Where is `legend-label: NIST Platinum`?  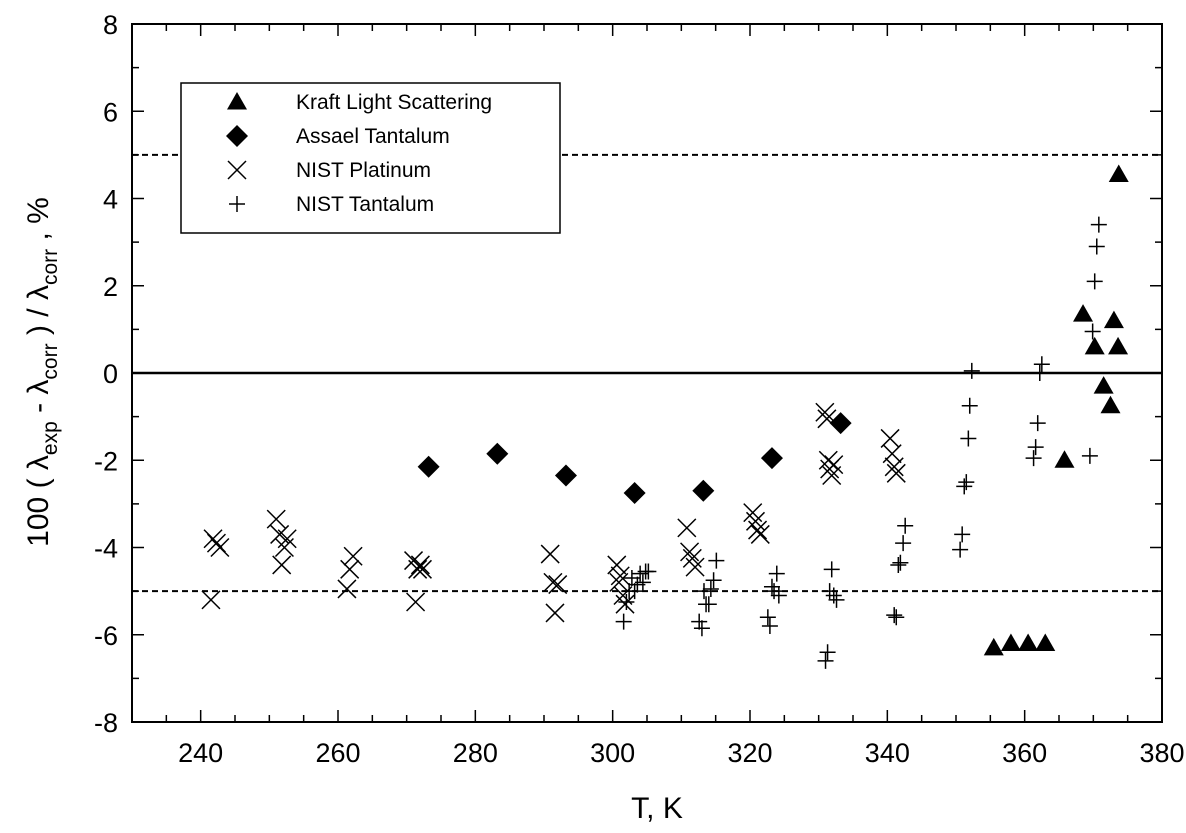
legend-label: NIST Platinum is located at coordinates (363, 170).